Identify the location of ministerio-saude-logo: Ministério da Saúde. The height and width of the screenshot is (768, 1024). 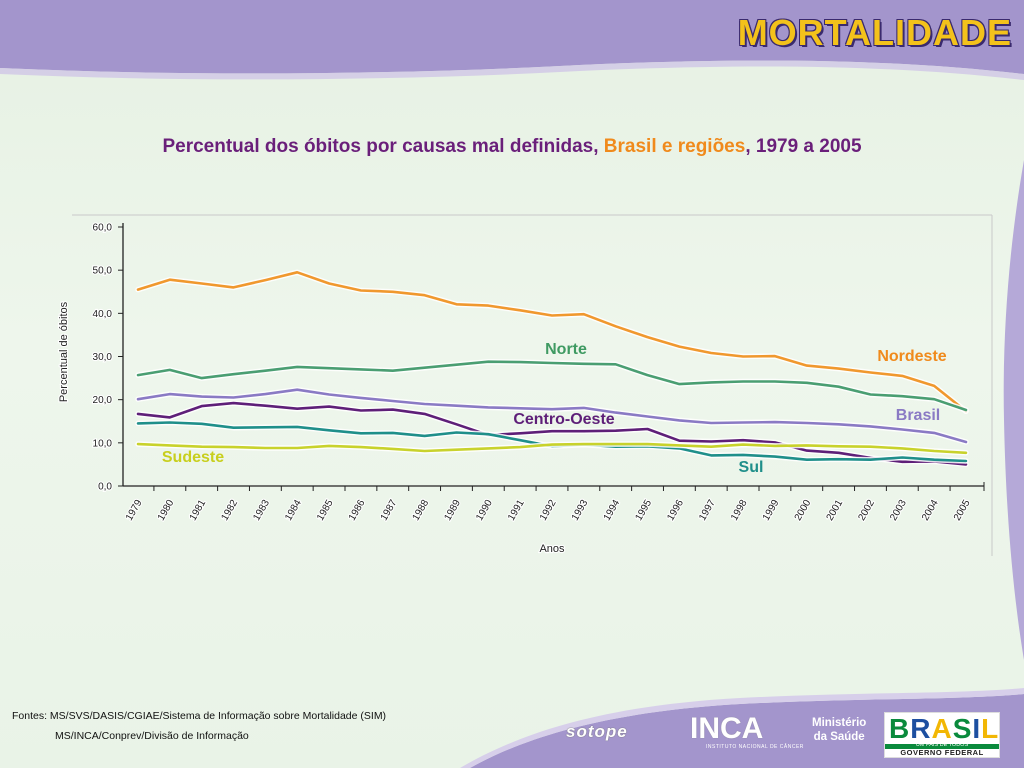
(839, 730).